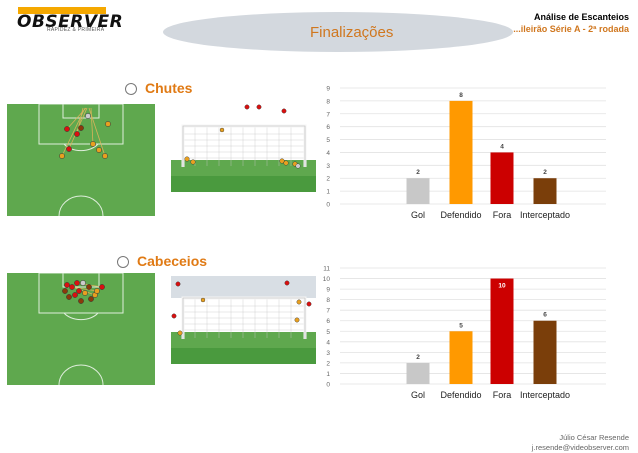 The height and width of the screenshot is (453, 638). I want to click on pitch-shots, so click(81, 160).